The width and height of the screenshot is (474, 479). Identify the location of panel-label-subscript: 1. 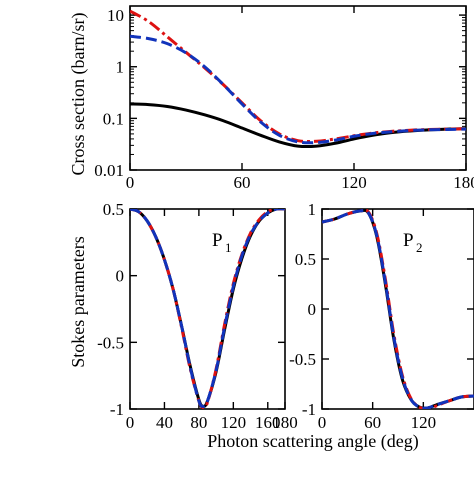
(228, 247).